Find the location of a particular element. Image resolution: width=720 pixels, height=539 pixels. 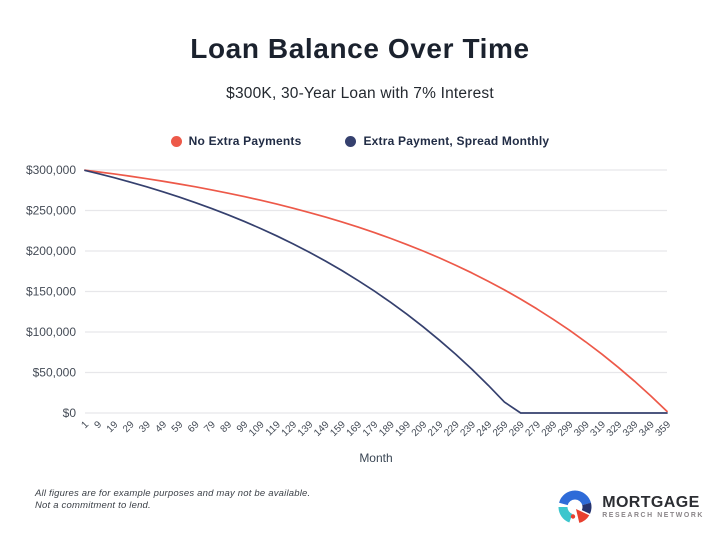

x-axis-tick-label: 49 is located at coordinates (162, 427).